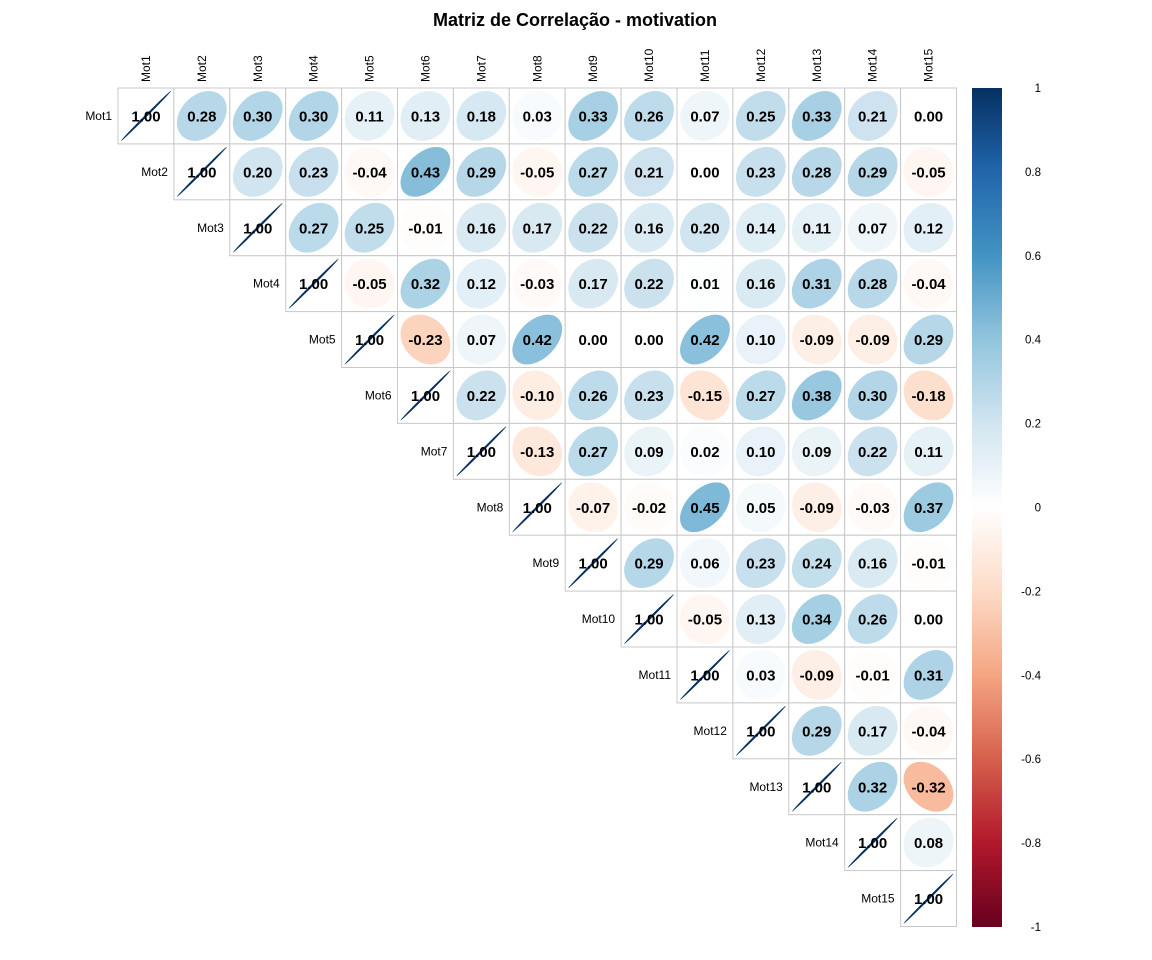 This screenshot has width=1152, height=960. What do you see at coordinates (314, 228) in the screenshot?
I see `cell-mot3-mot4: 0.27` at bounding box center [314, 228].